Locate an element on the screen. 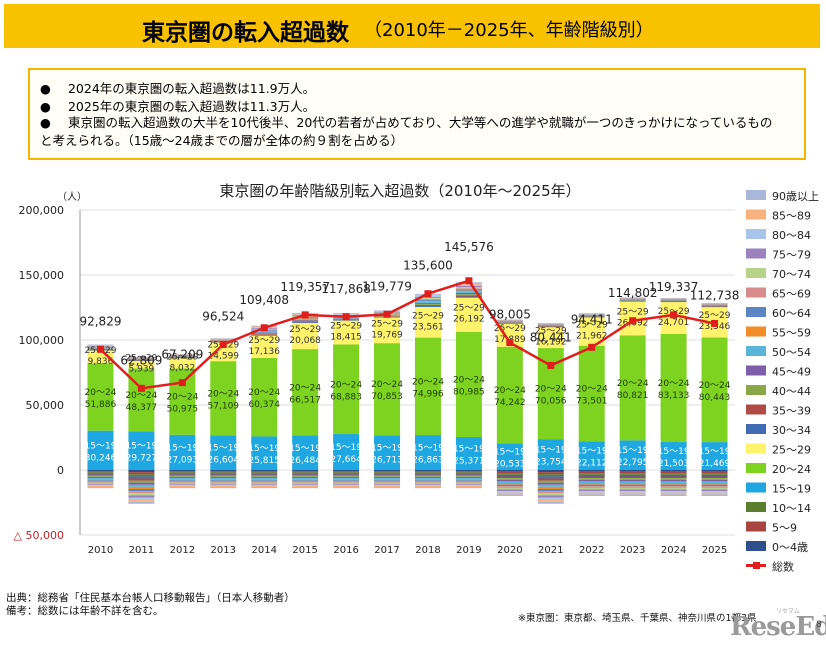  bar-segment-15～19 is located at coordinates (632, 455).